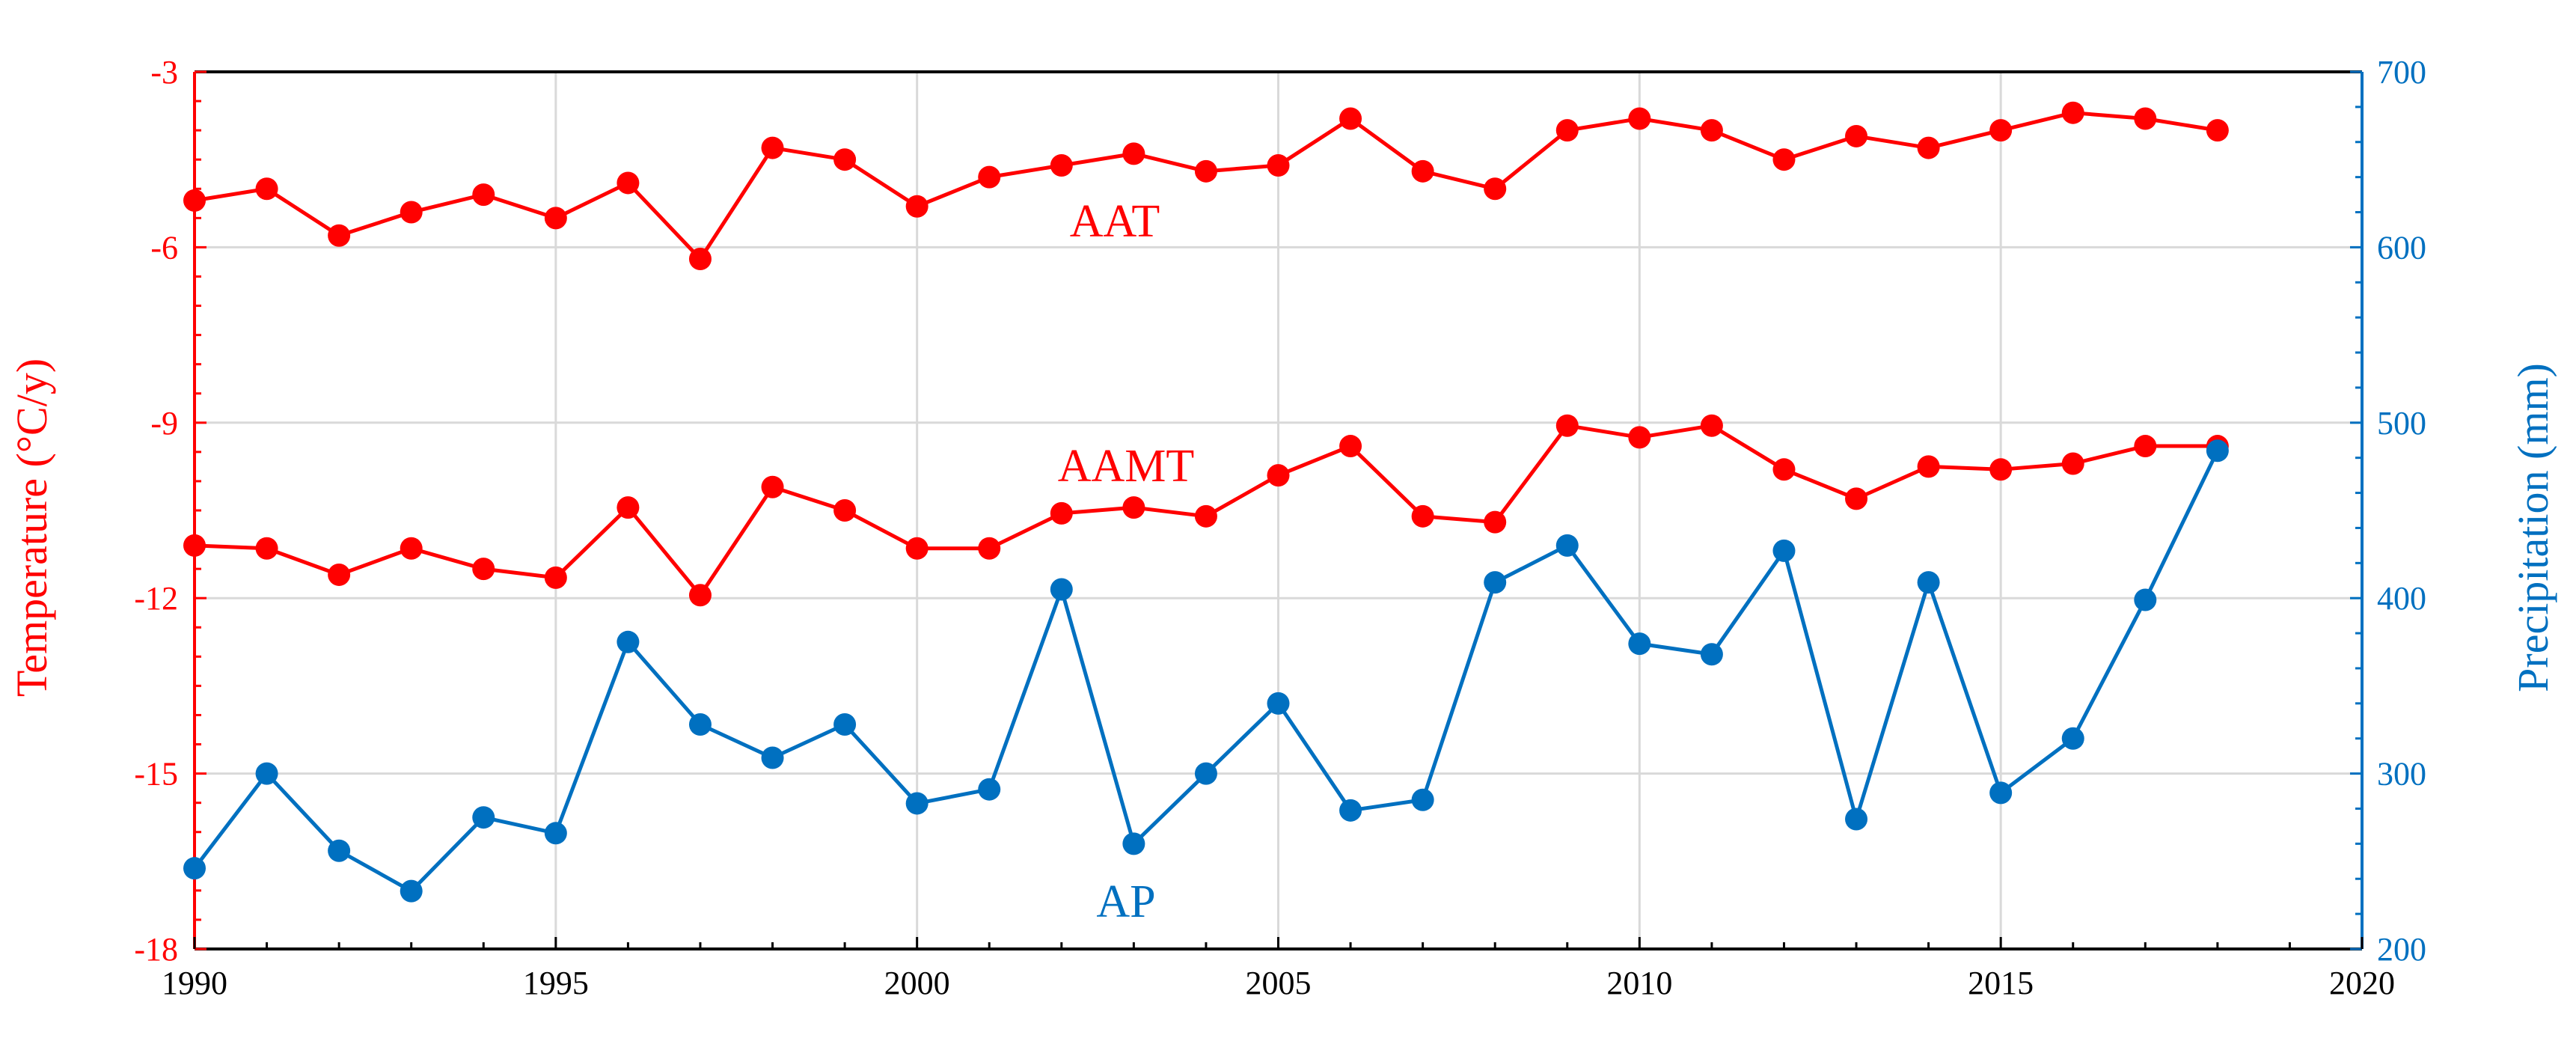 This screenshot has width=2576, height=1059. Describe the element at coordinates (1115, 222) in the screenshot. I see `series-label-aat: AAT` at that location.